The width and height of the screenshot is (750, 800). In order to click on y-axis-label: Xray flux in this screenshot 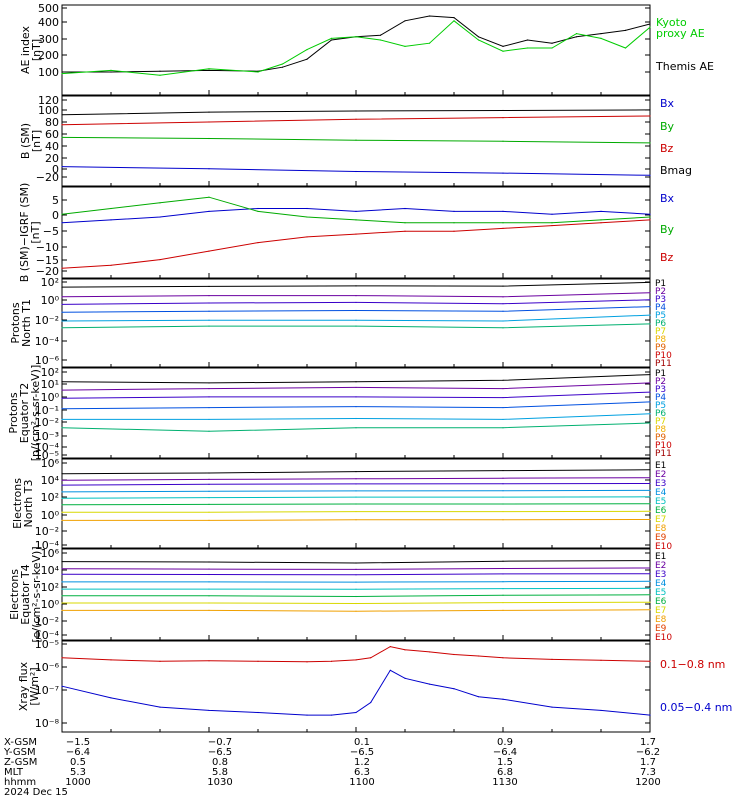, I will do `click(23, 686)`.